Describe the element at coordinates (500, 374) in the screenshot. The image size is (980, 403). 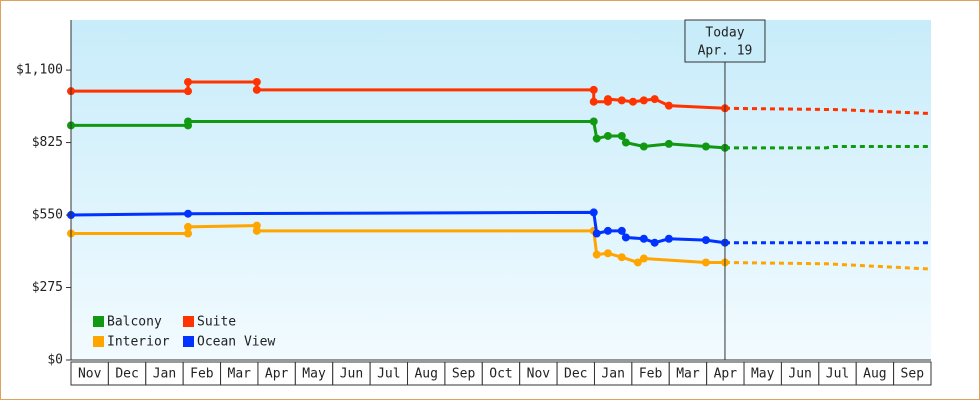
I see `x-tick-label: Oct` at that location.